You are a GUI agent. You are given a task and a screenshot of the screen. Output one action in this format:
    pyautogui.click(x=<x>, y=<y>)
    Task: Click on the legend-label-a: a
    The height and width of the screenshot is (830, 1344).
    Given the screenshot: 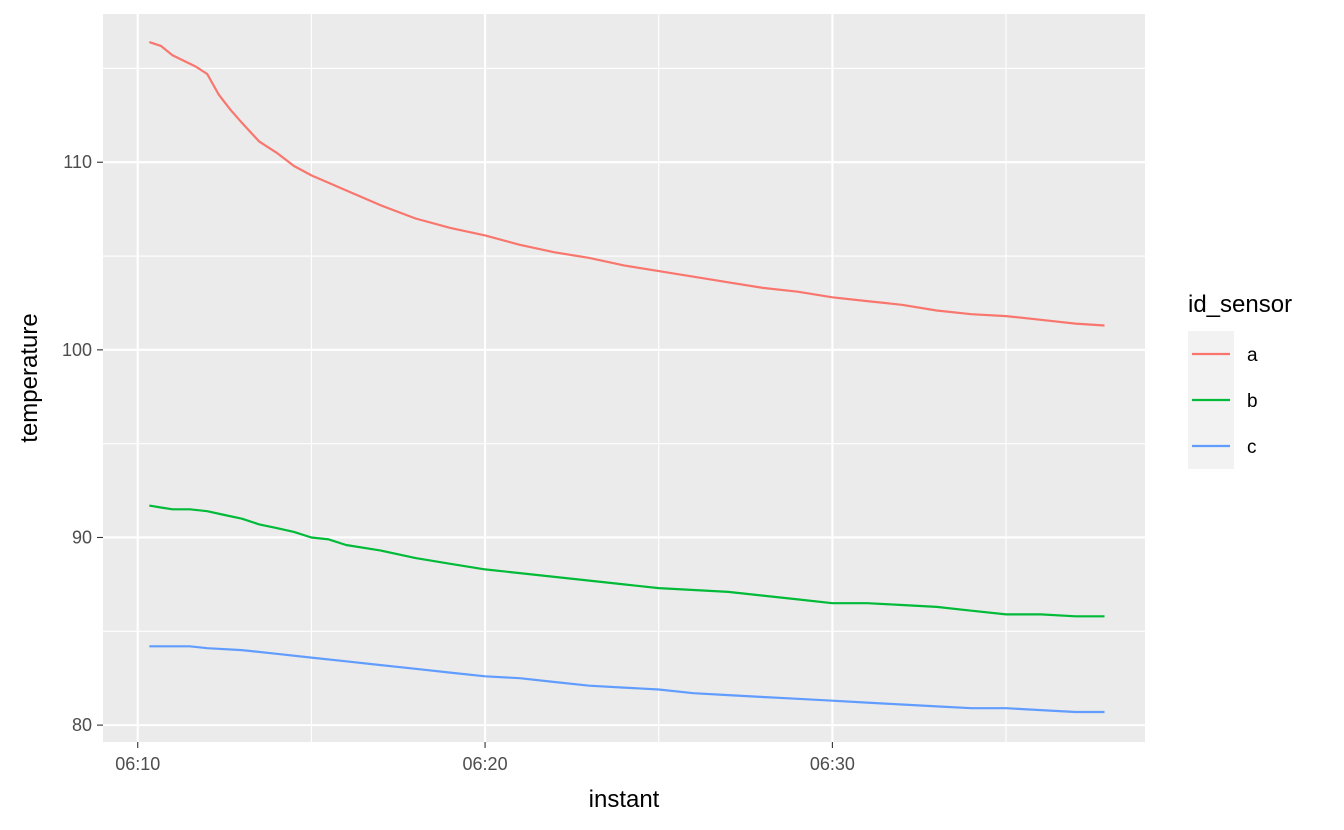 What is the action you would take?
    pyautogui.click(x=1252, y=355)
    